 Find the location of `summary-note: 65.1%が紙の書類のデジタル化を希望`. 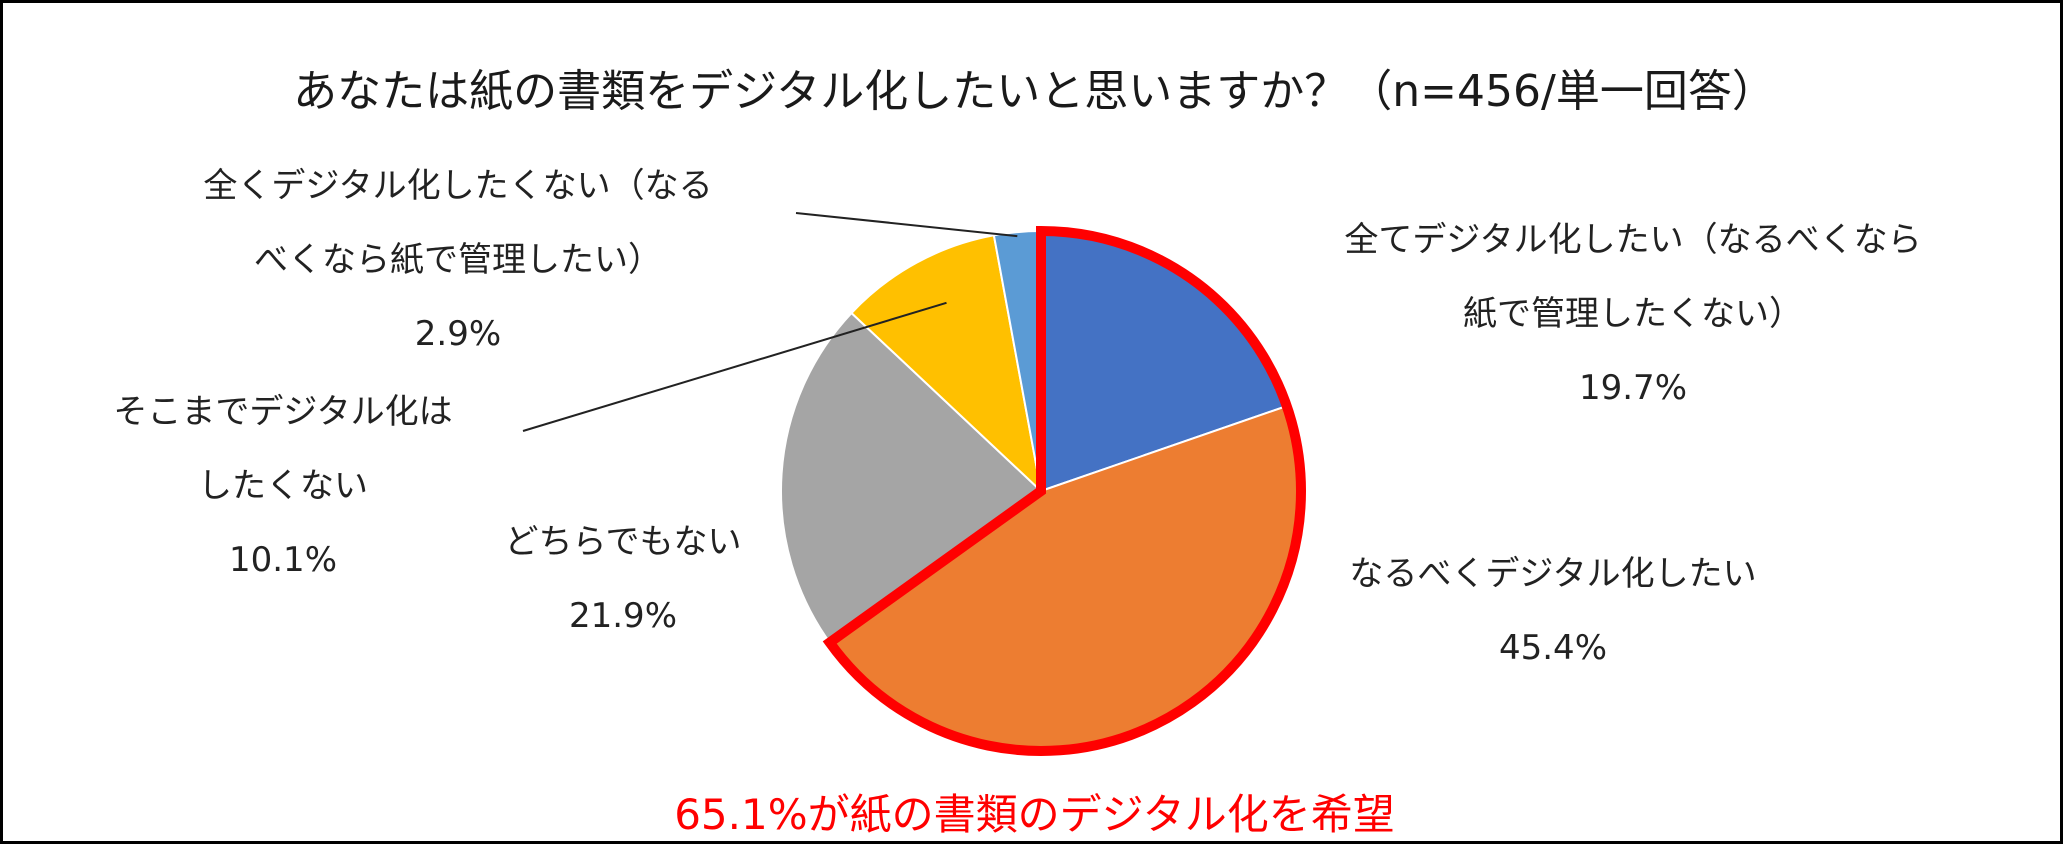

summary-note: 65.1%が紙の書類のデジタル化を希望 is located at coordinates (1034, 814).